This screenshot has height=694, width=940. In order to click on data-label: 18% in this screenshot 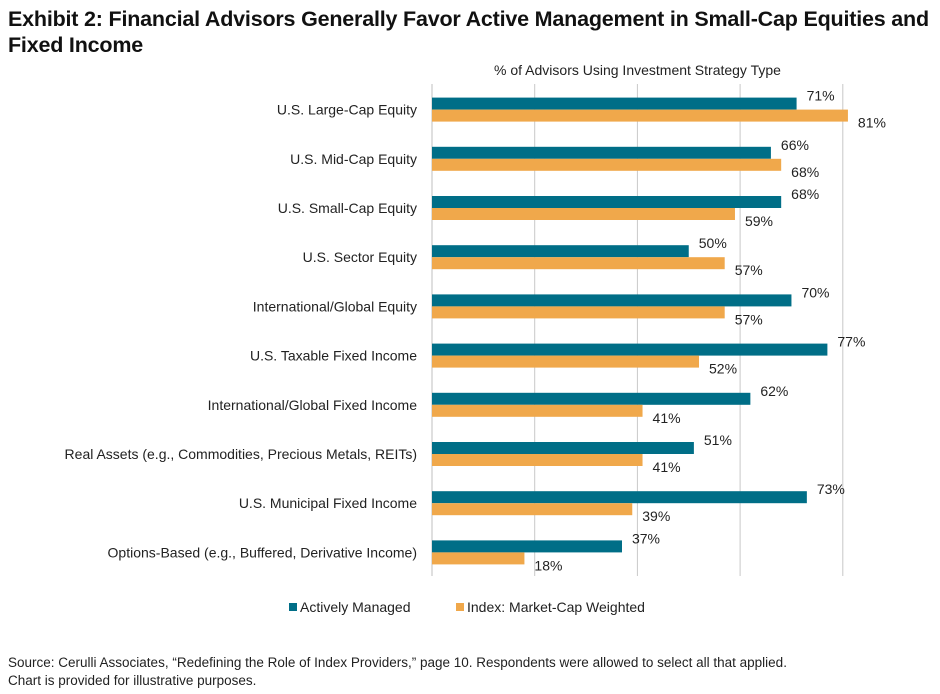, I will do `click(548, 565)`.